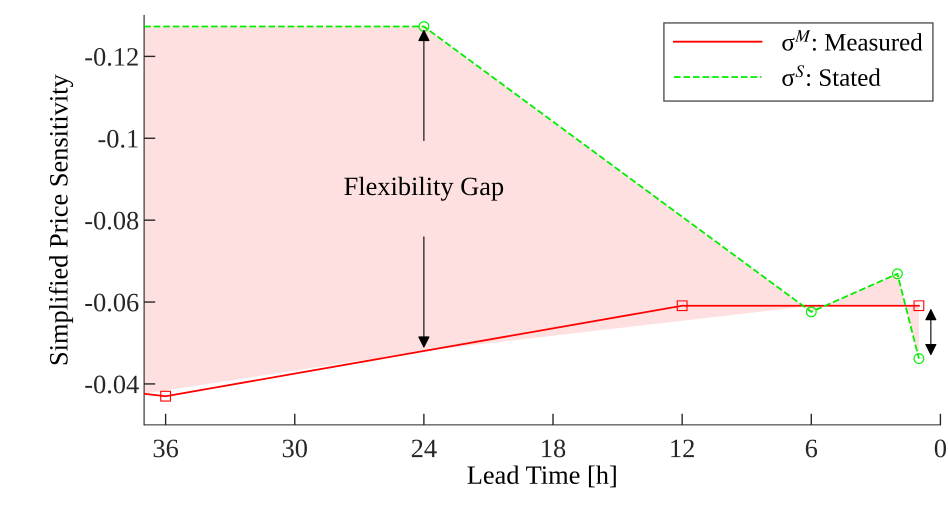 The width and height of the screenshot is (948, 515). What do you see at coordinates (542, 476) in the screenshot?
I see `x-axis-title: Lead Time [h]` at bounding box center [542, 476].